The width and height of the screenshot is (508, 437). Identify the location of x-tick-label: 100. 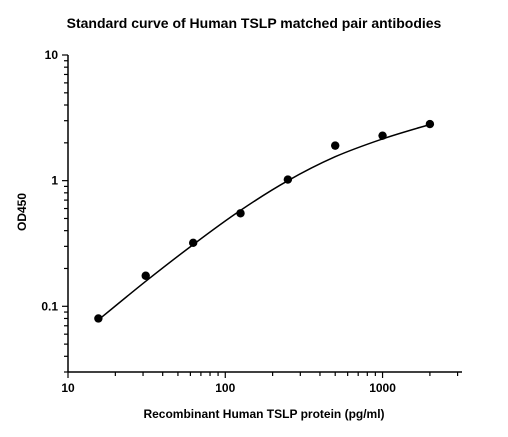
(225, 388).